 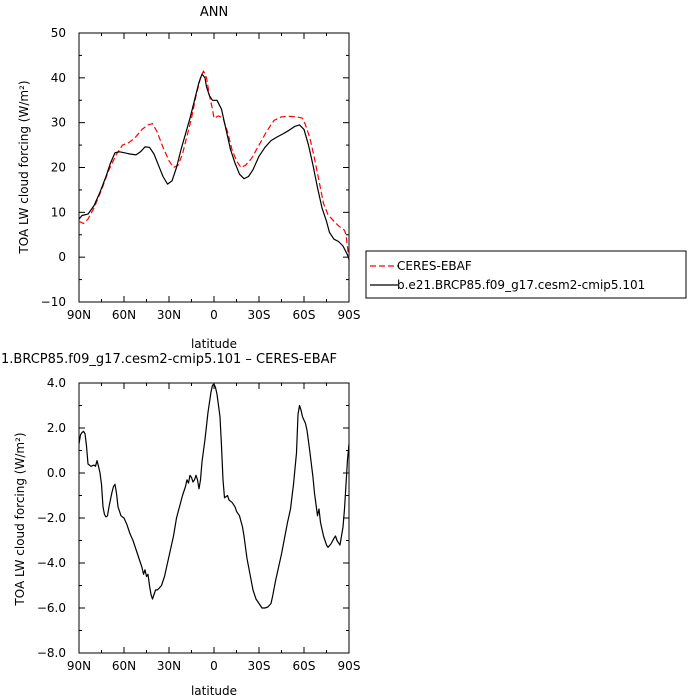 I want to click on chart1-ytick-label: 20, so click(x=58, y=168).